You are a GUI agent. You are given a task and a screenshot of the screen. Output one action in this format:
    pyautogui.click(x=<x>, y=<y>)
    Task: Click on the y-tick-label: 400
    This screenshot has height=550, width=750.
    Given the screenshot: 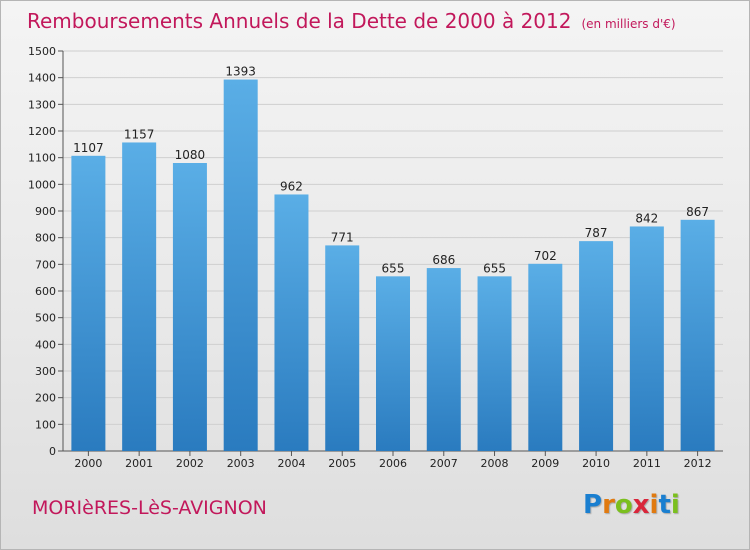 What is the action you would take?
    pyautogui.click(x=45, y=344)
    